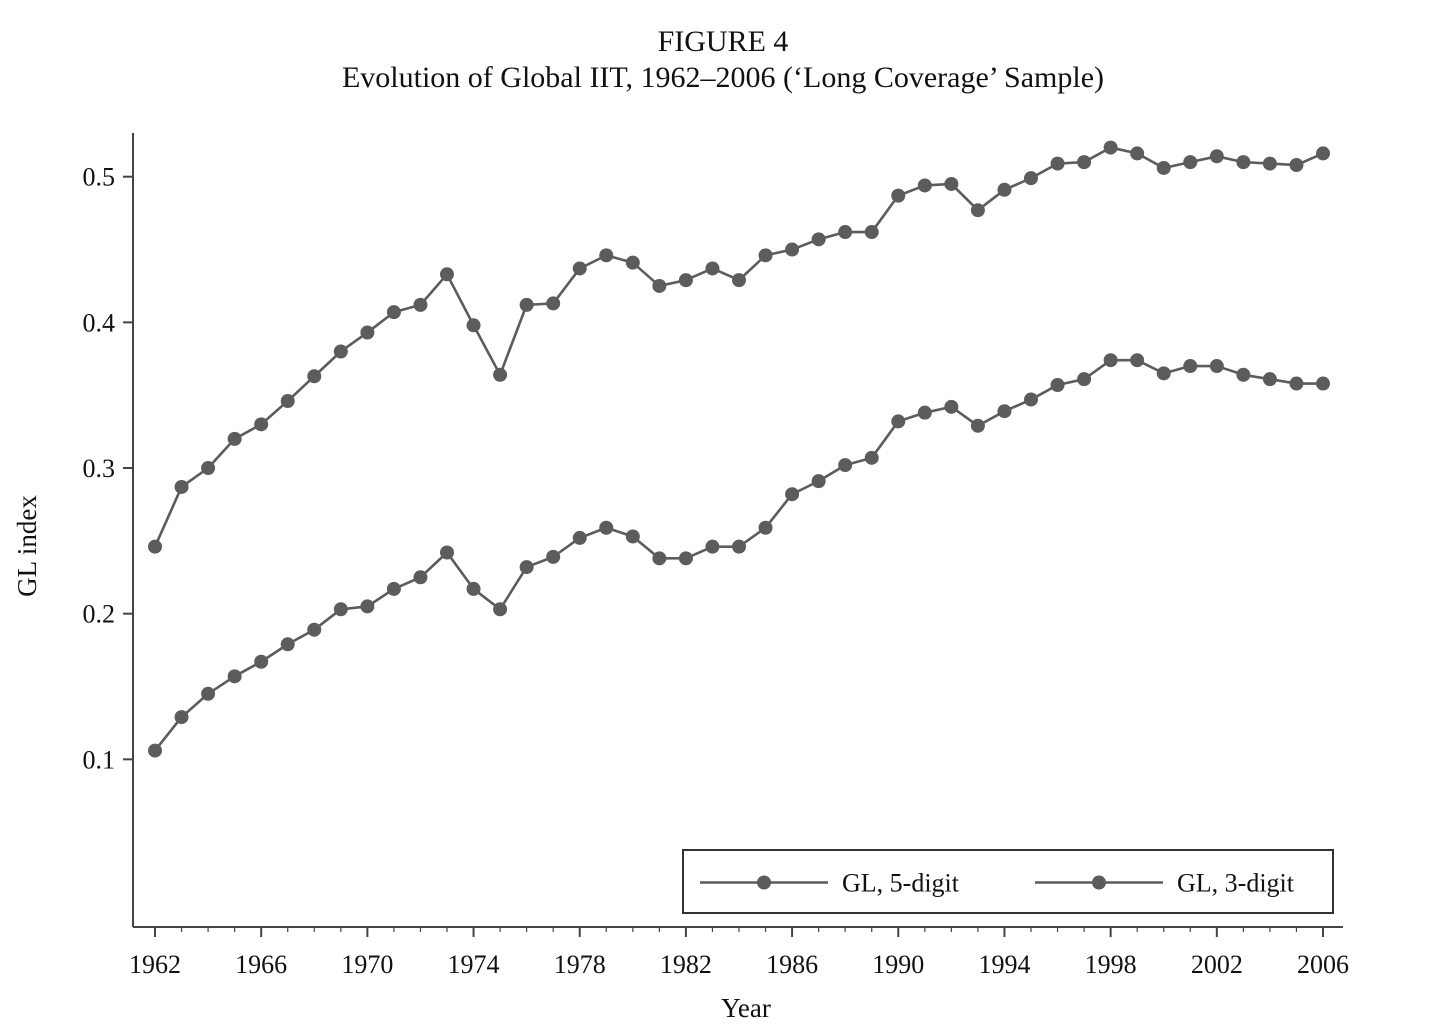 Image resolution: width=1446 pixels, height=1028 pixels. What do you see at coordinates (1323, 964) in the screenshot?
I see `x-tick-label: 2006` at bounding box center [1323, 964].